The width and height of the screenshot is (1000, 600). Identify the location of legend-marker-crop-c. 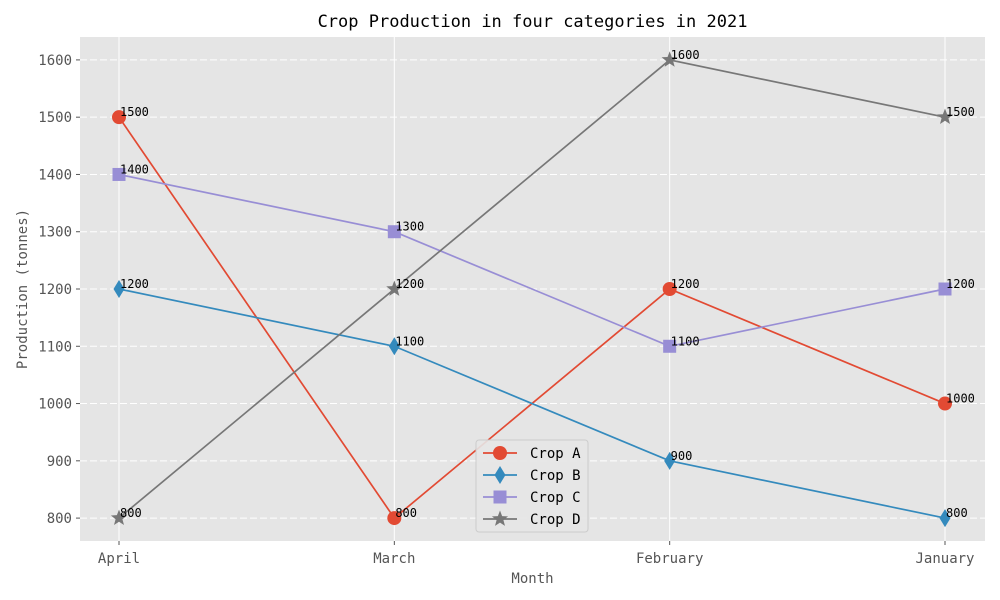
(500, 497).